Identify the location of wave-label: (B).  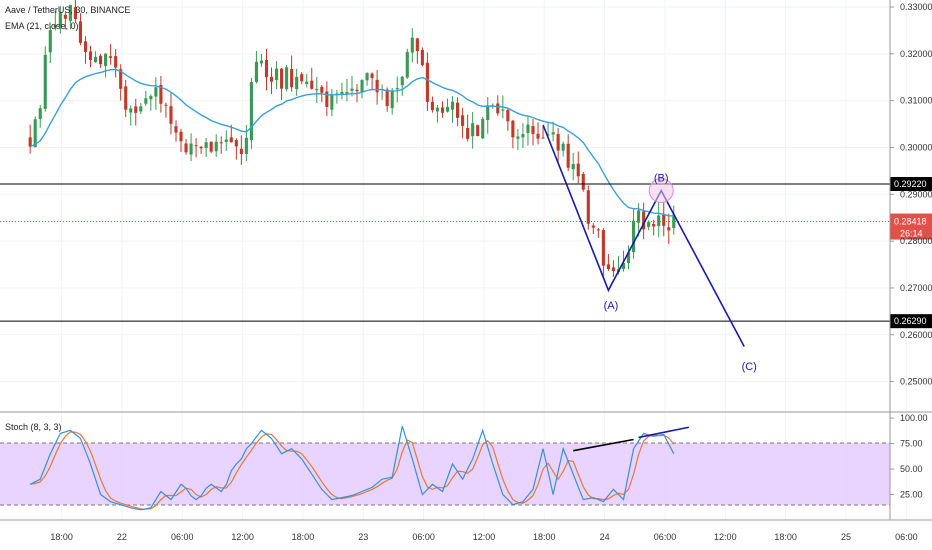
(661, 179).